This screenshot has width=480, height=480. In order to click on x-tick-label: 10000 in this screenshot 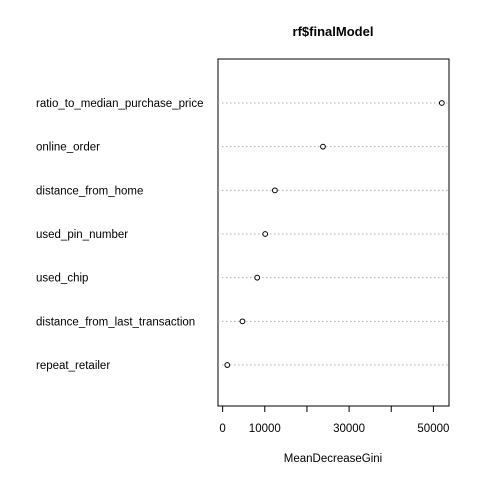, I will do `click(265, 429)`.